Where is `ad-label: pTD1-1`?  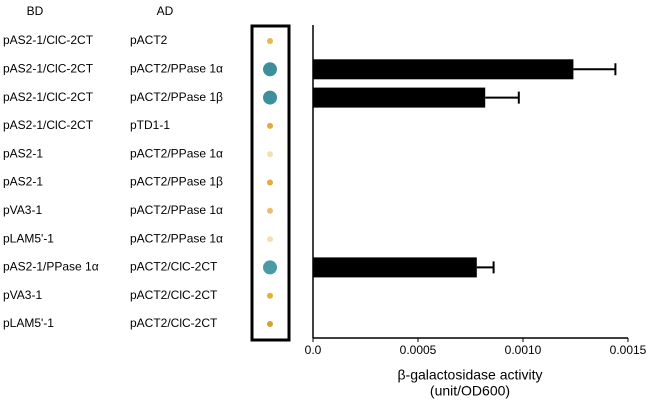
ad-label: pTD1-1 is located at coordinates (150, 125).